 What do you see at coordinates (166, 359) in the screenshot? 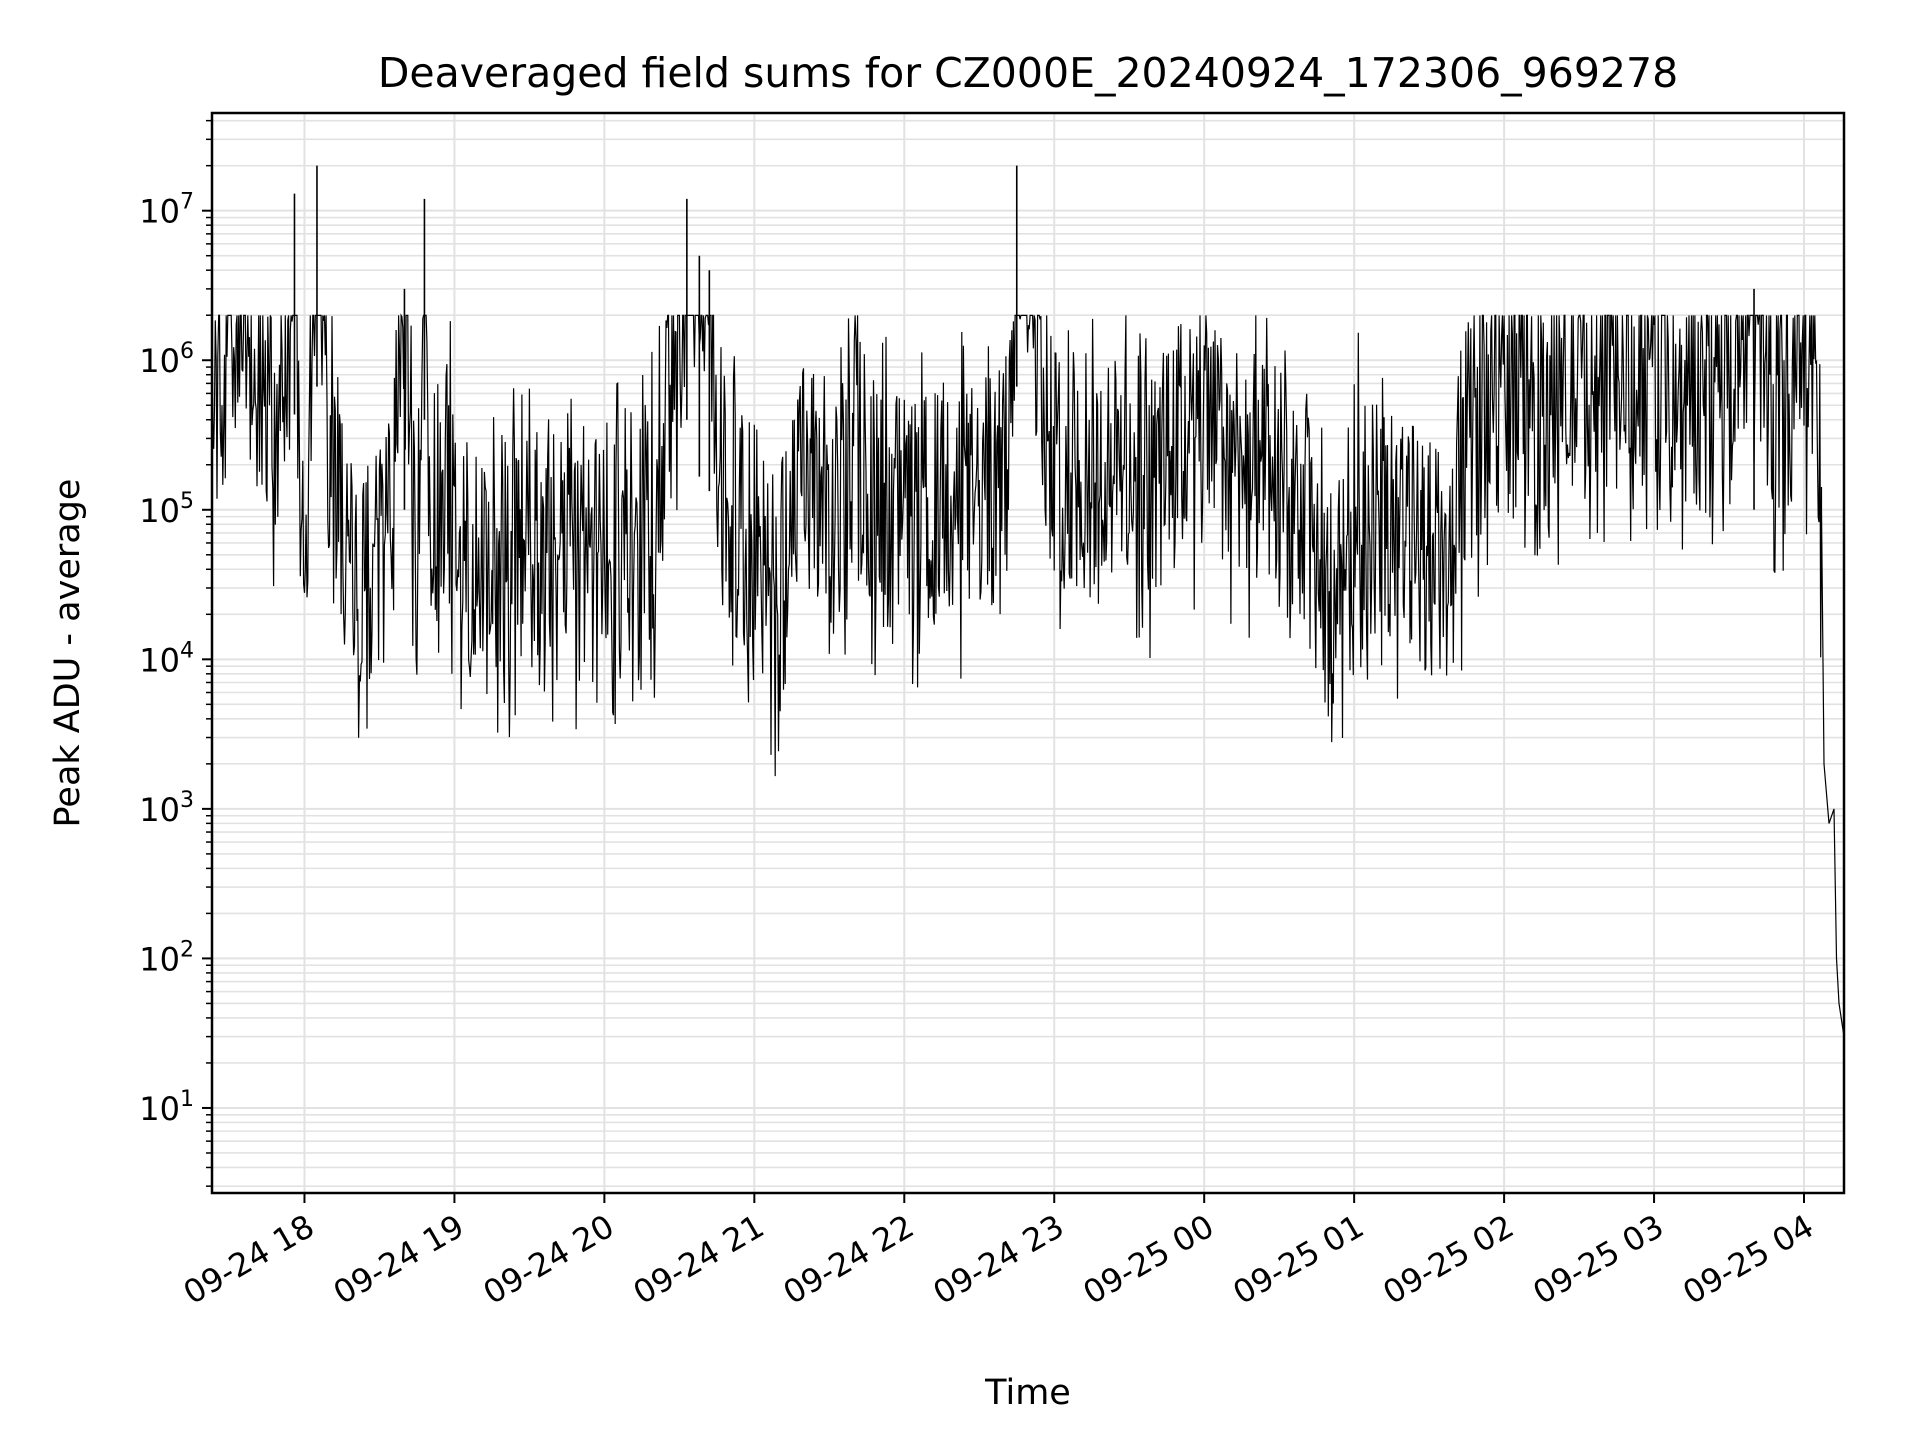
I see `y-tick-label: 106` at bounding box center [166, 359].